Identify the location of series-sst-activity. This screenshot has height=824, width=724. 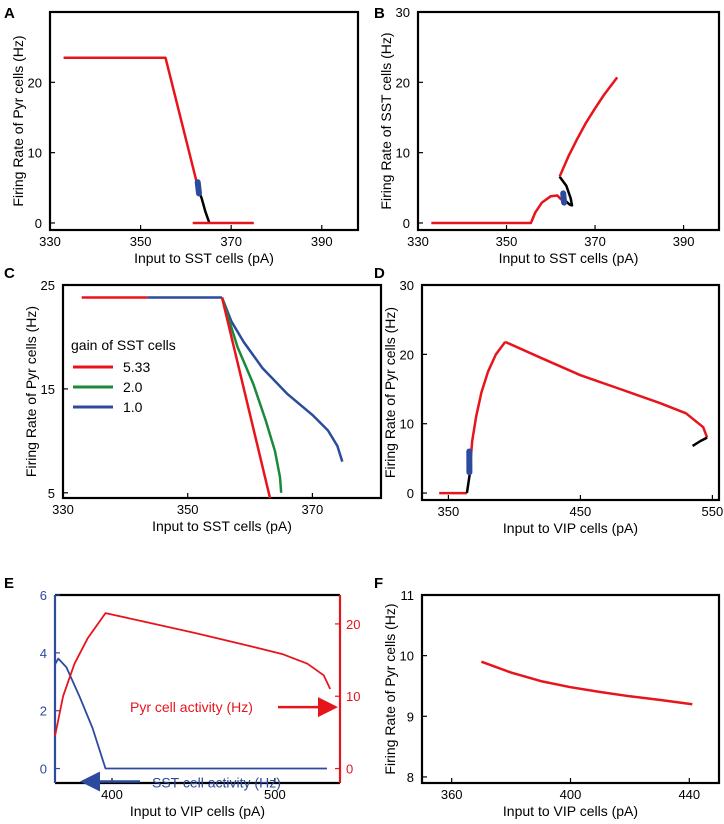
(190, 713).